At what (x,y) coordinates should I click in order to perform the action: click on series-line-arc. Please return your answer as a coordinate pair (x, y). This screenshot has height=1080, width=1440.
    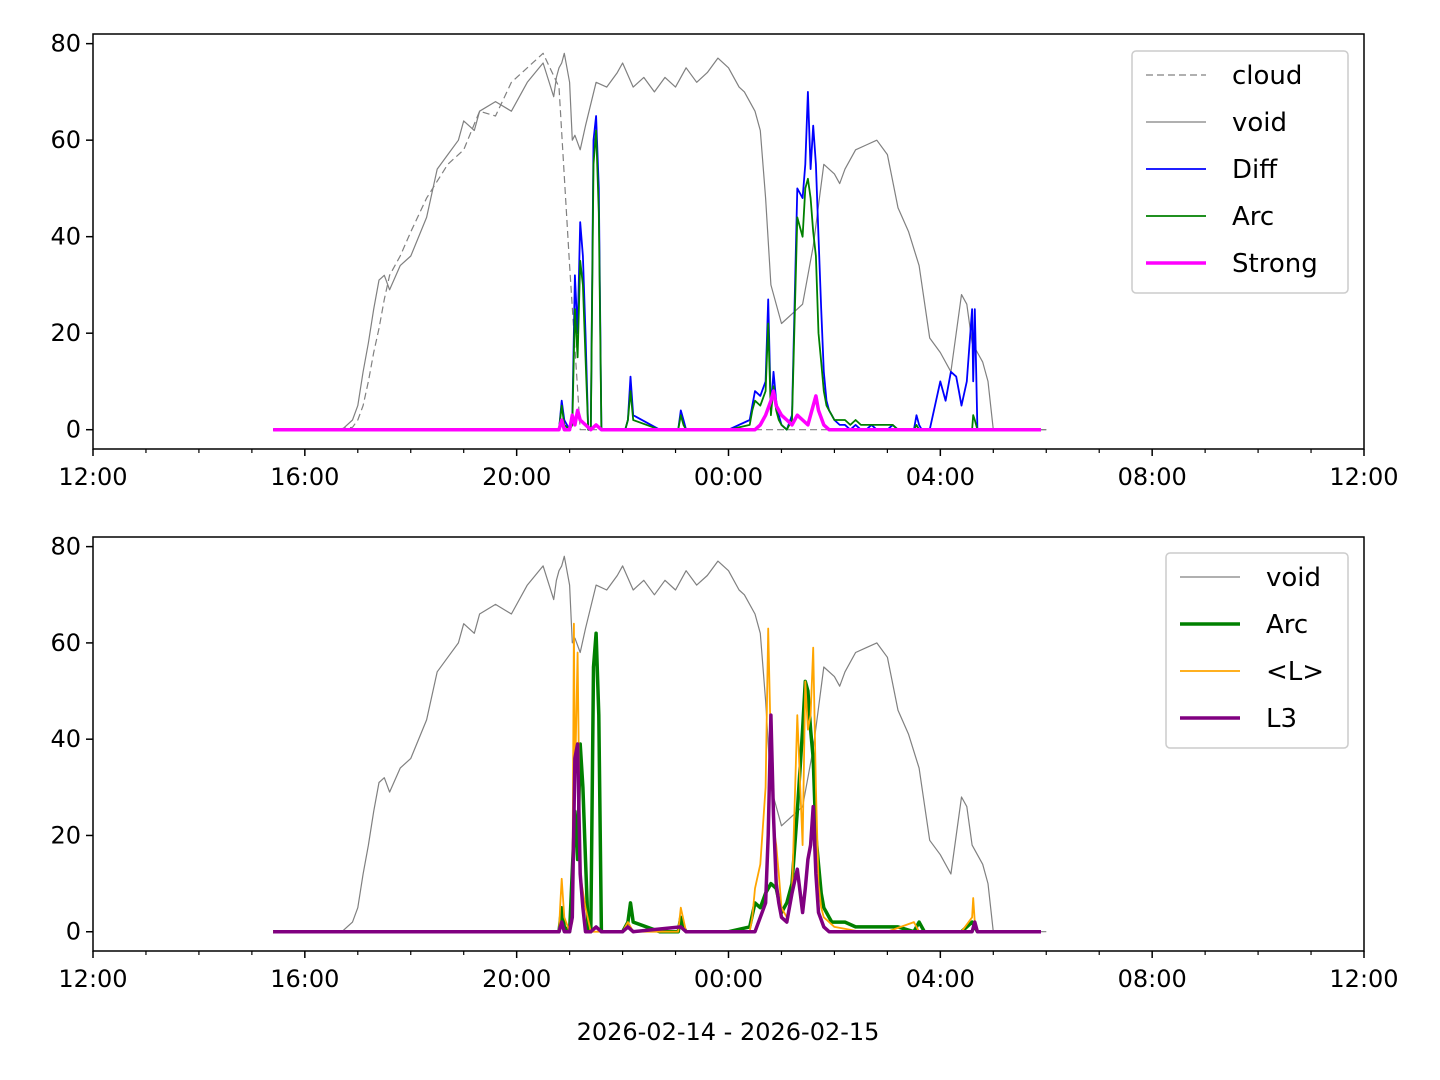
    Looking at the image, I should click on (657, 782).